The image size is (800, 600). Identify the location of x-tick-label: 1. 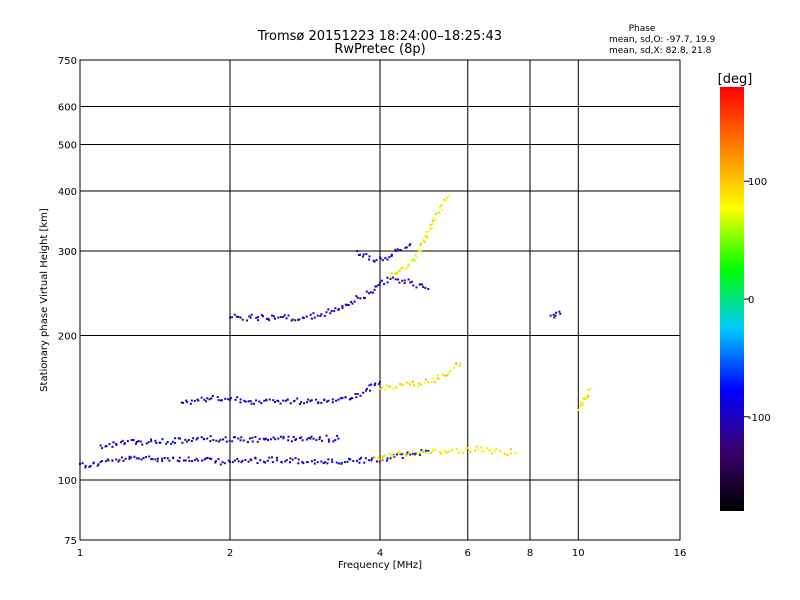
(80, 553).